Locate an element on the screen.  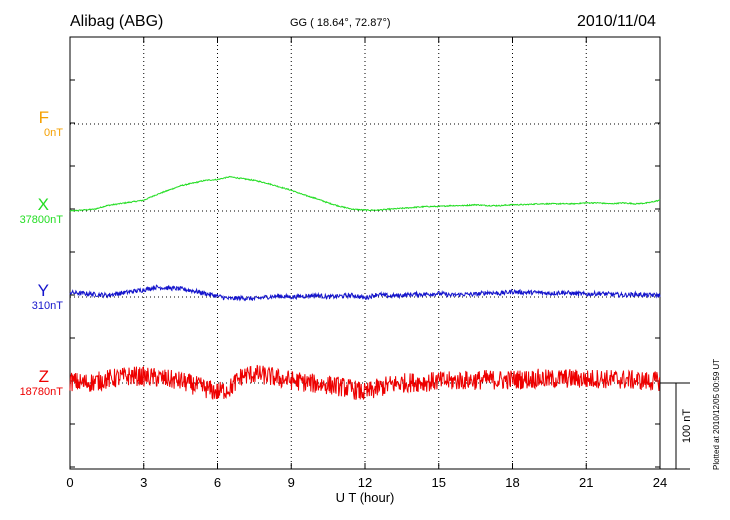
component-baseline: 18780nT is located at coordinates (41, 392).